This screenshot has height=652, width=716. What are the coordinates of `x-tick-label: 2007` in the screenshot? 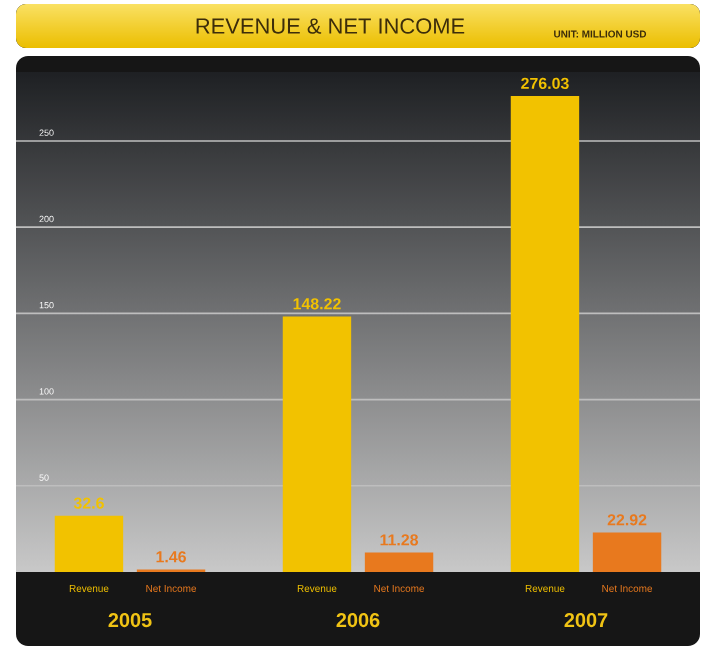 It's located at (586, 620).